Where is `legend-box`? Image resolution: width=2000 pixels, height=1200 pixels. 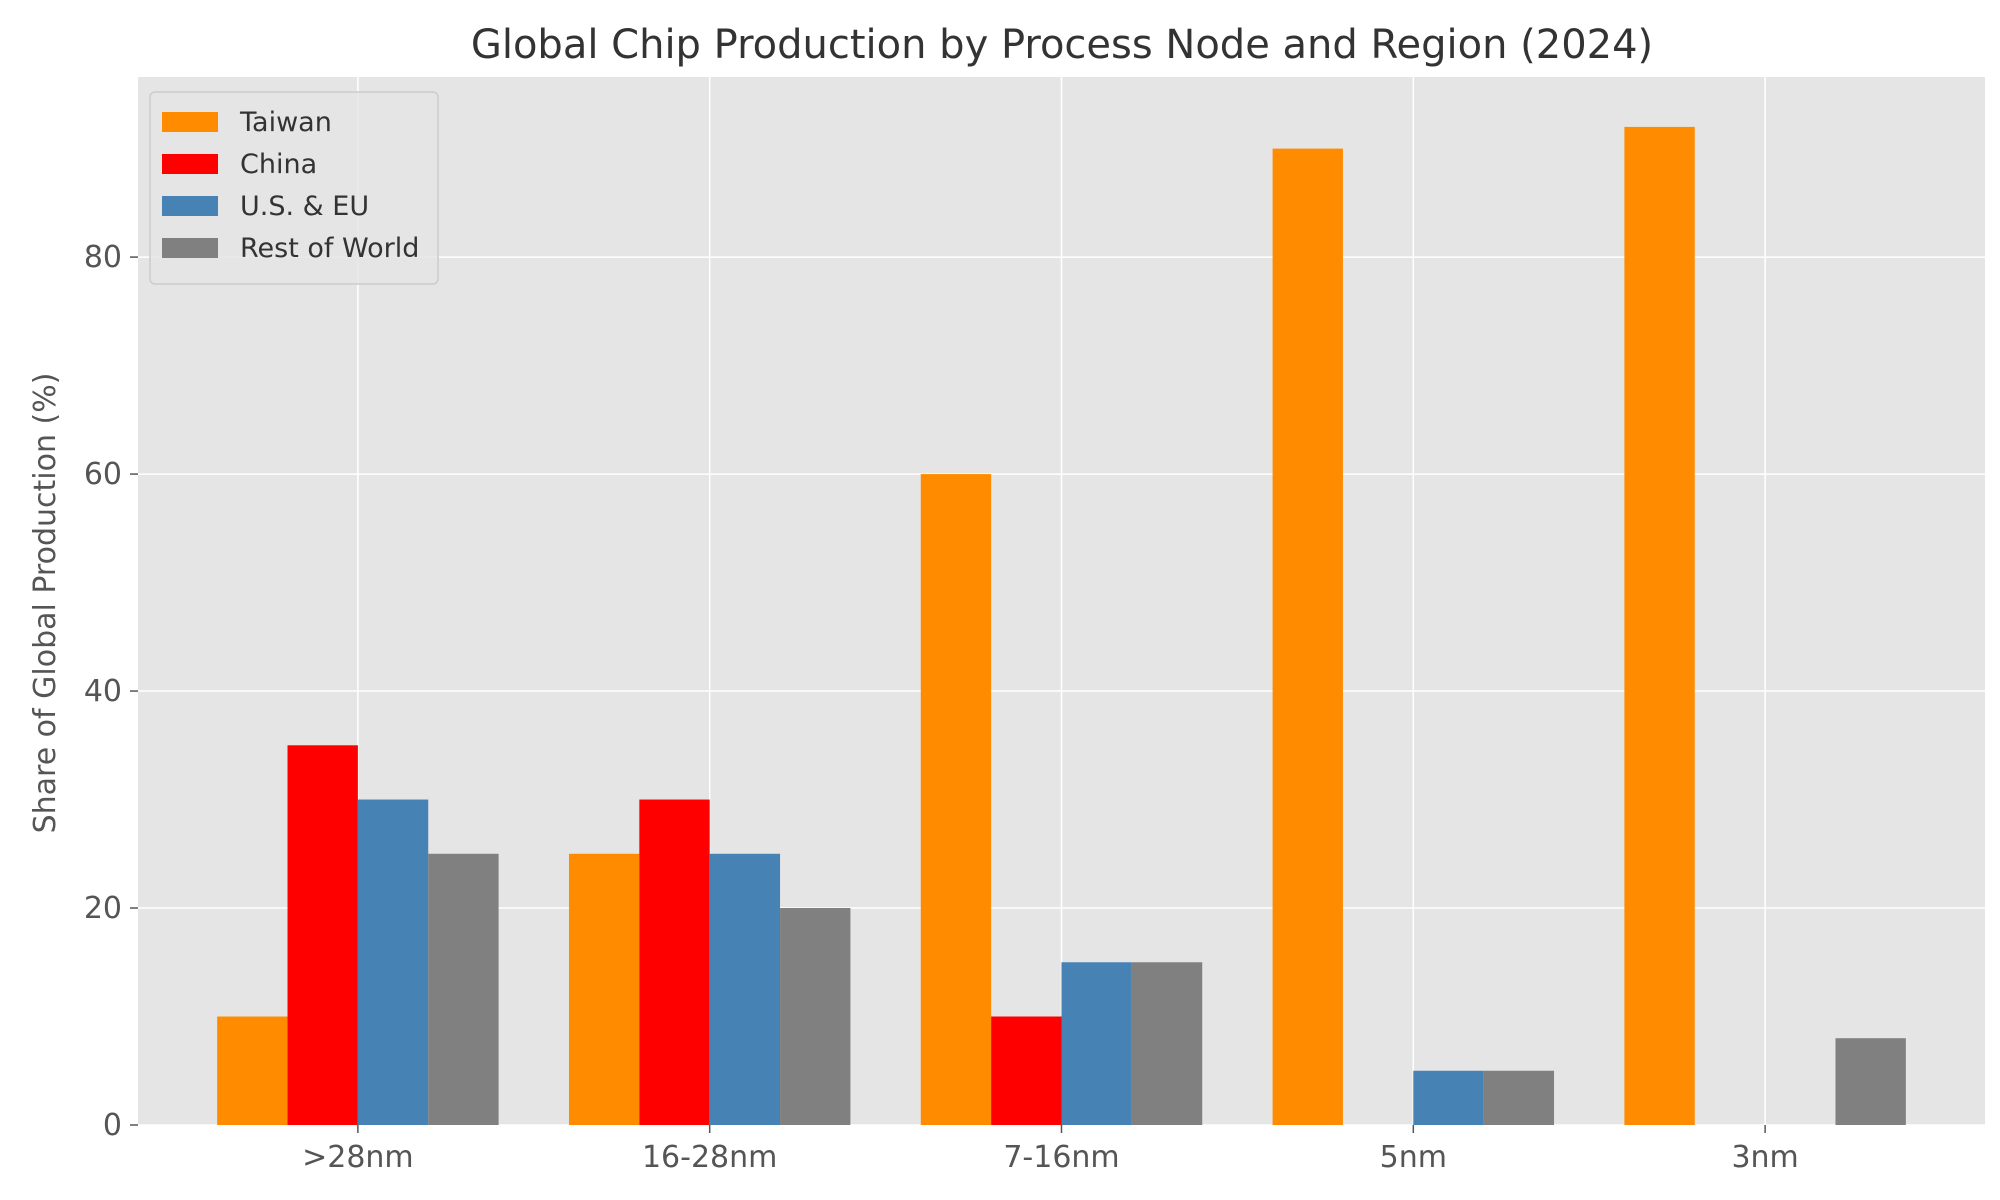
legend-box is located at coordinates (294, 188).